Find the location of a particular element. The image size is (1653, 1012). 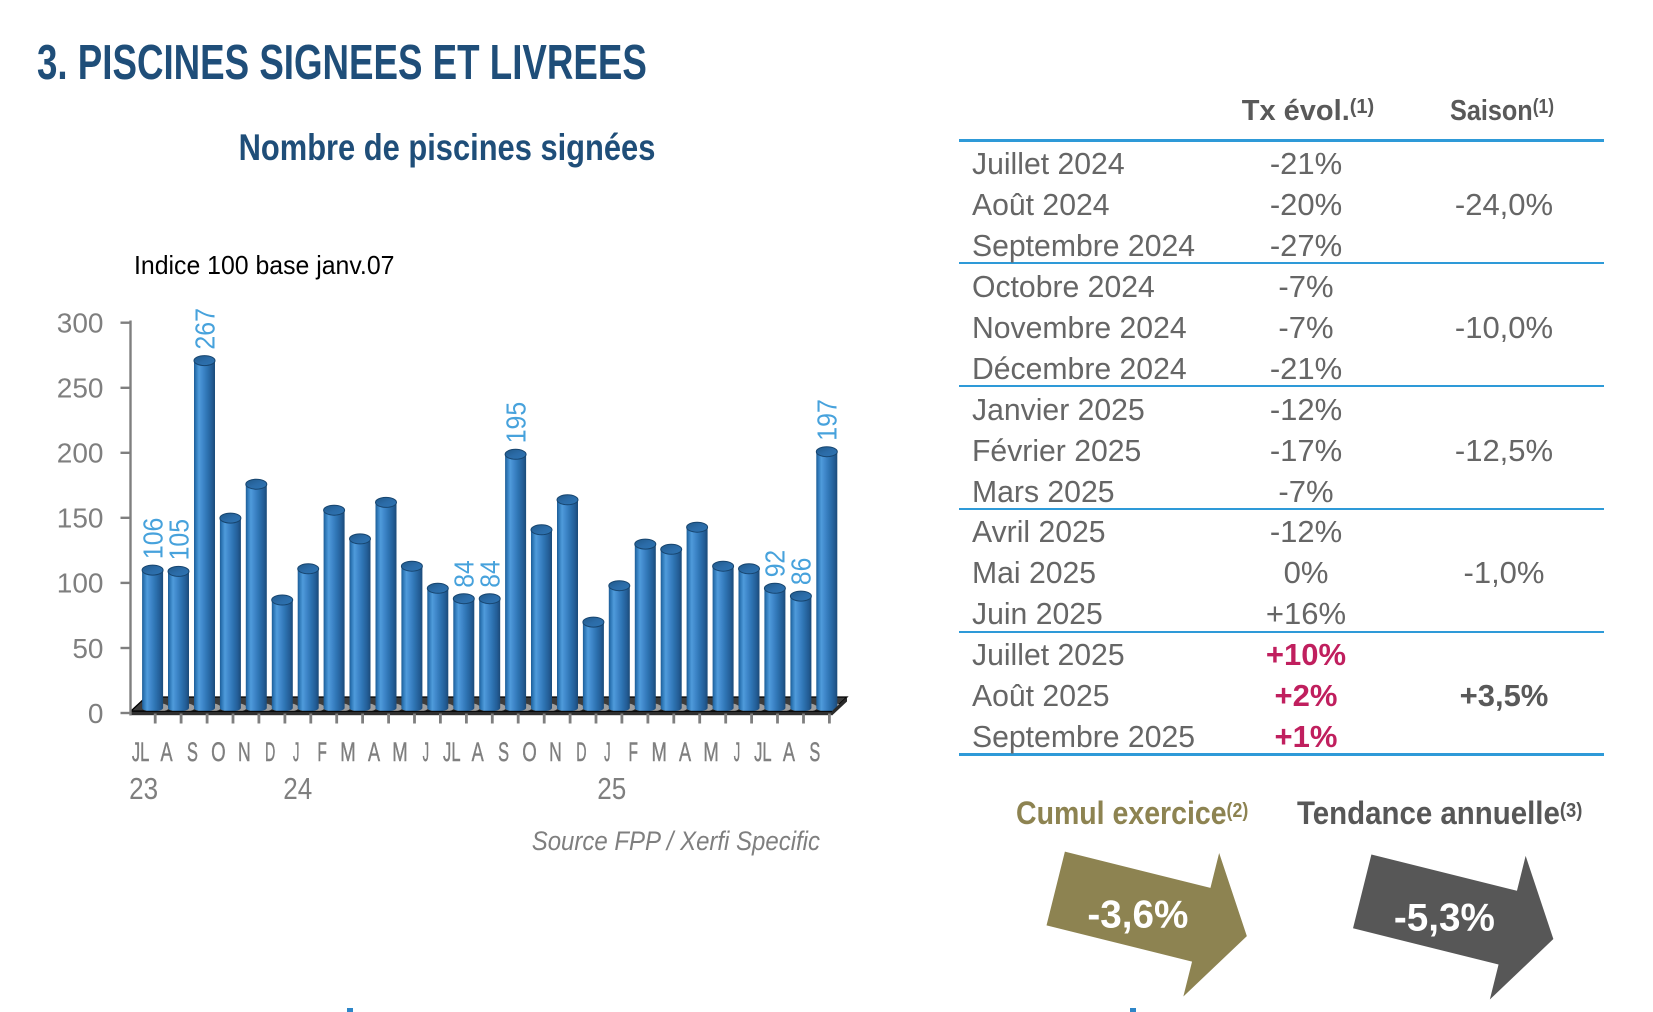

svg-text: 100 is located at coordinates (80, 583).